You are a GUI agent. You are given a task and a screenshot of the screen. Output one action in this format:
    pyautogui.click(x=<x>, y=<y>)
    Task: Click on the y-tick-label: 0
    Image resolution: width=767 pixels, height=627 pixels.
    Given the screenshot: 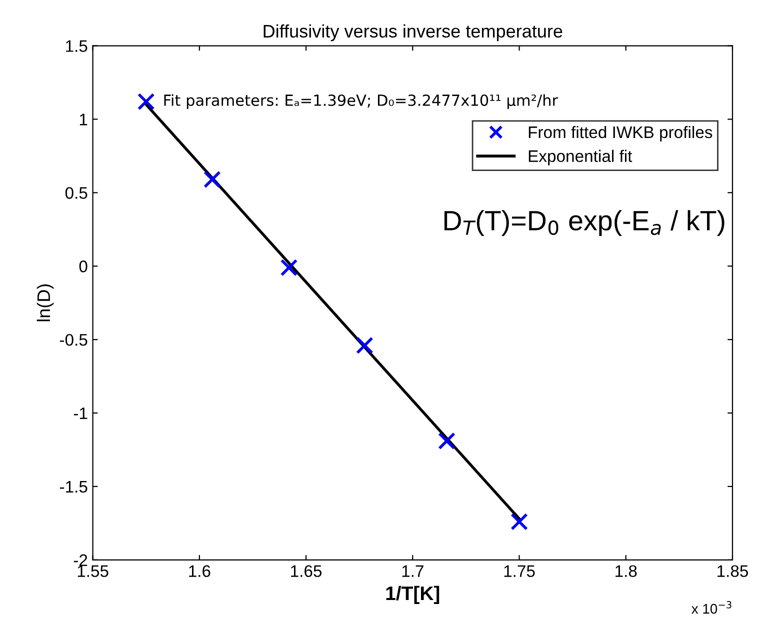 What is the action you would take?
    pyautogui.click(x=83, y=266)
    